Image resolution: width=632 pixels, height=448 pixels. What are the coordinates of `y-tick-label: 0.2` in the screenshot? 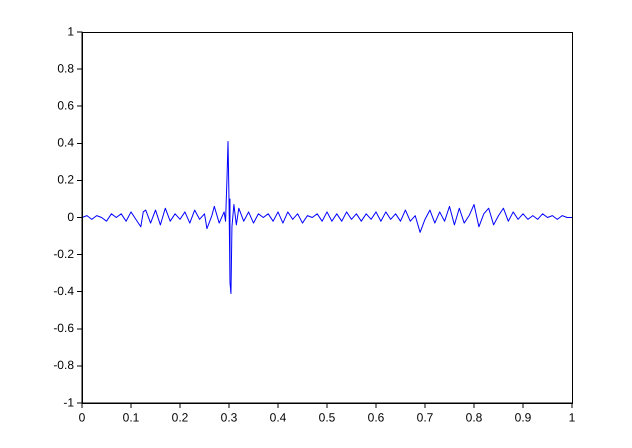 It's located at (65, 179).